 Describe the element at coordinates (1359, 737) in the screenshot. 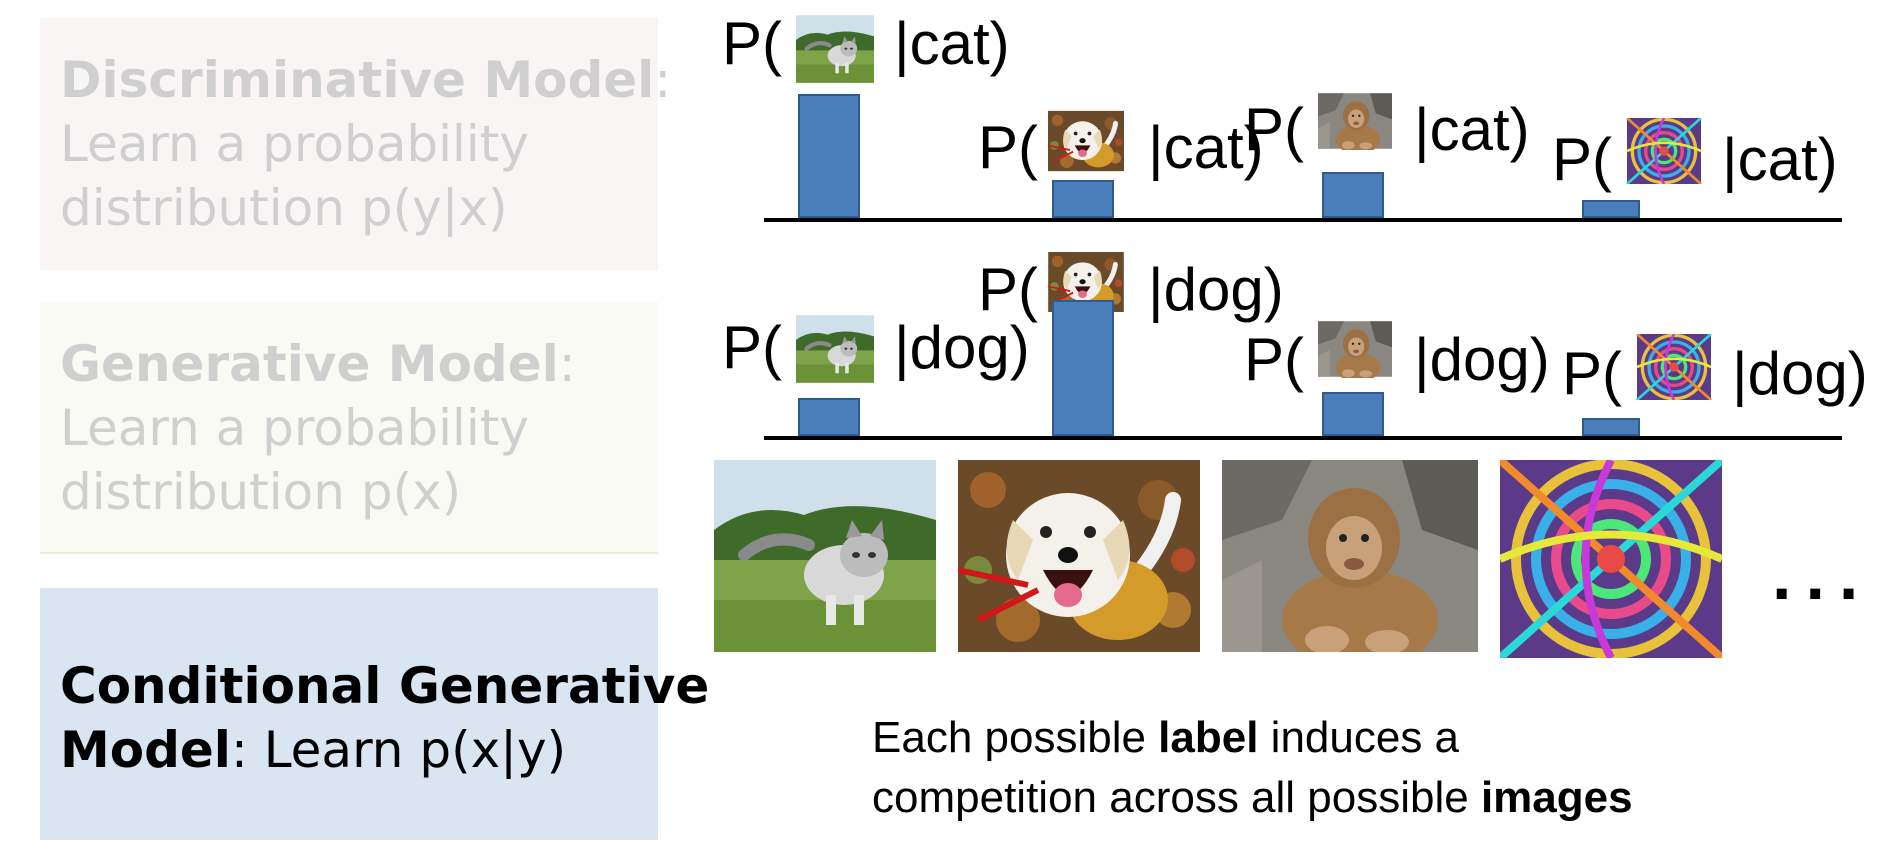

I see `caption-text: induces a` at that location.